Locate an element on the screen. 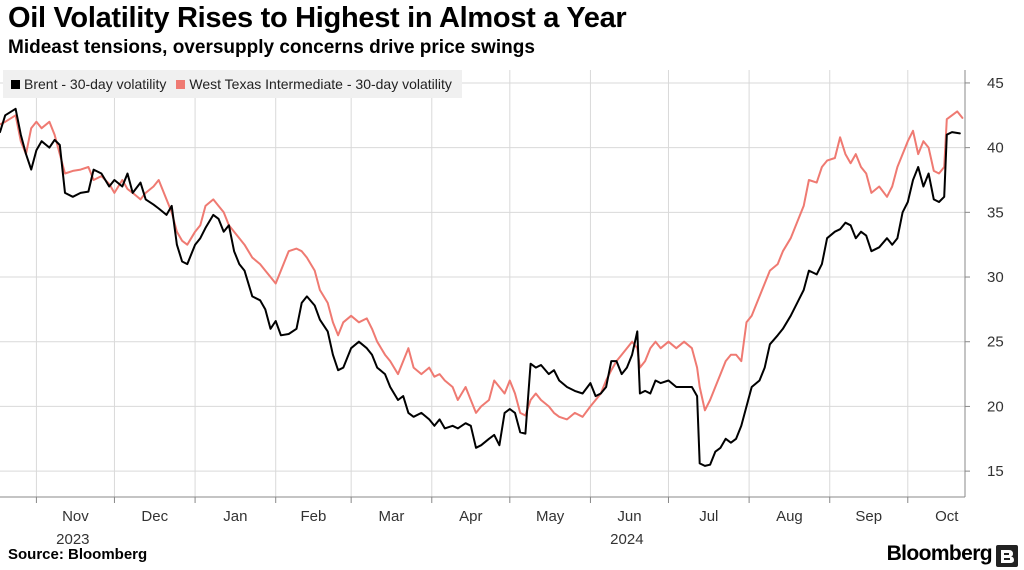 This screenshot has width=1024, height=570. y-tick-label-20: 20 is located at coordinates (995, 406).